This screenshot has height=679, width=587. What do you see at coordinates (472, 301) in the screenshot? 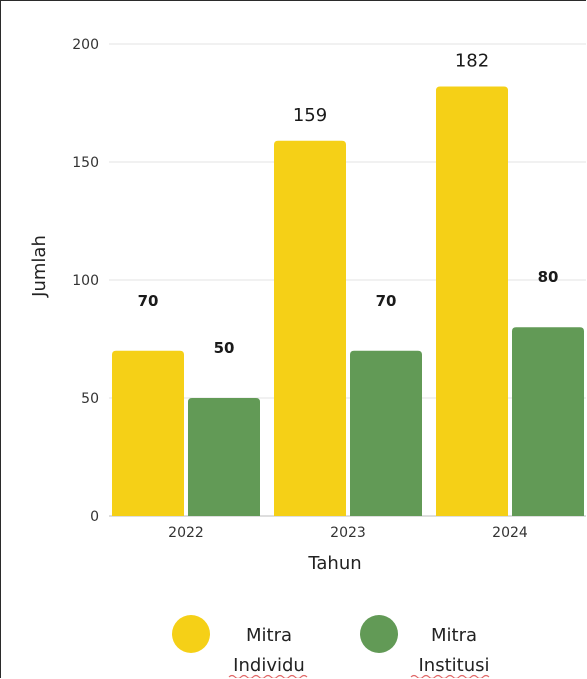
I see `bar-individu-2024` at bounding box center [472, 301].